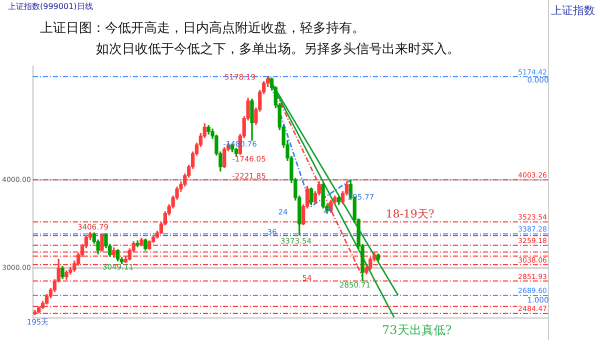 This screenshot has width=600, height=355. What do you see at coordinates (50, 6) in the screenshot?
I see `text: 上证指数(999001)日线` at bounding box center [50, 6].